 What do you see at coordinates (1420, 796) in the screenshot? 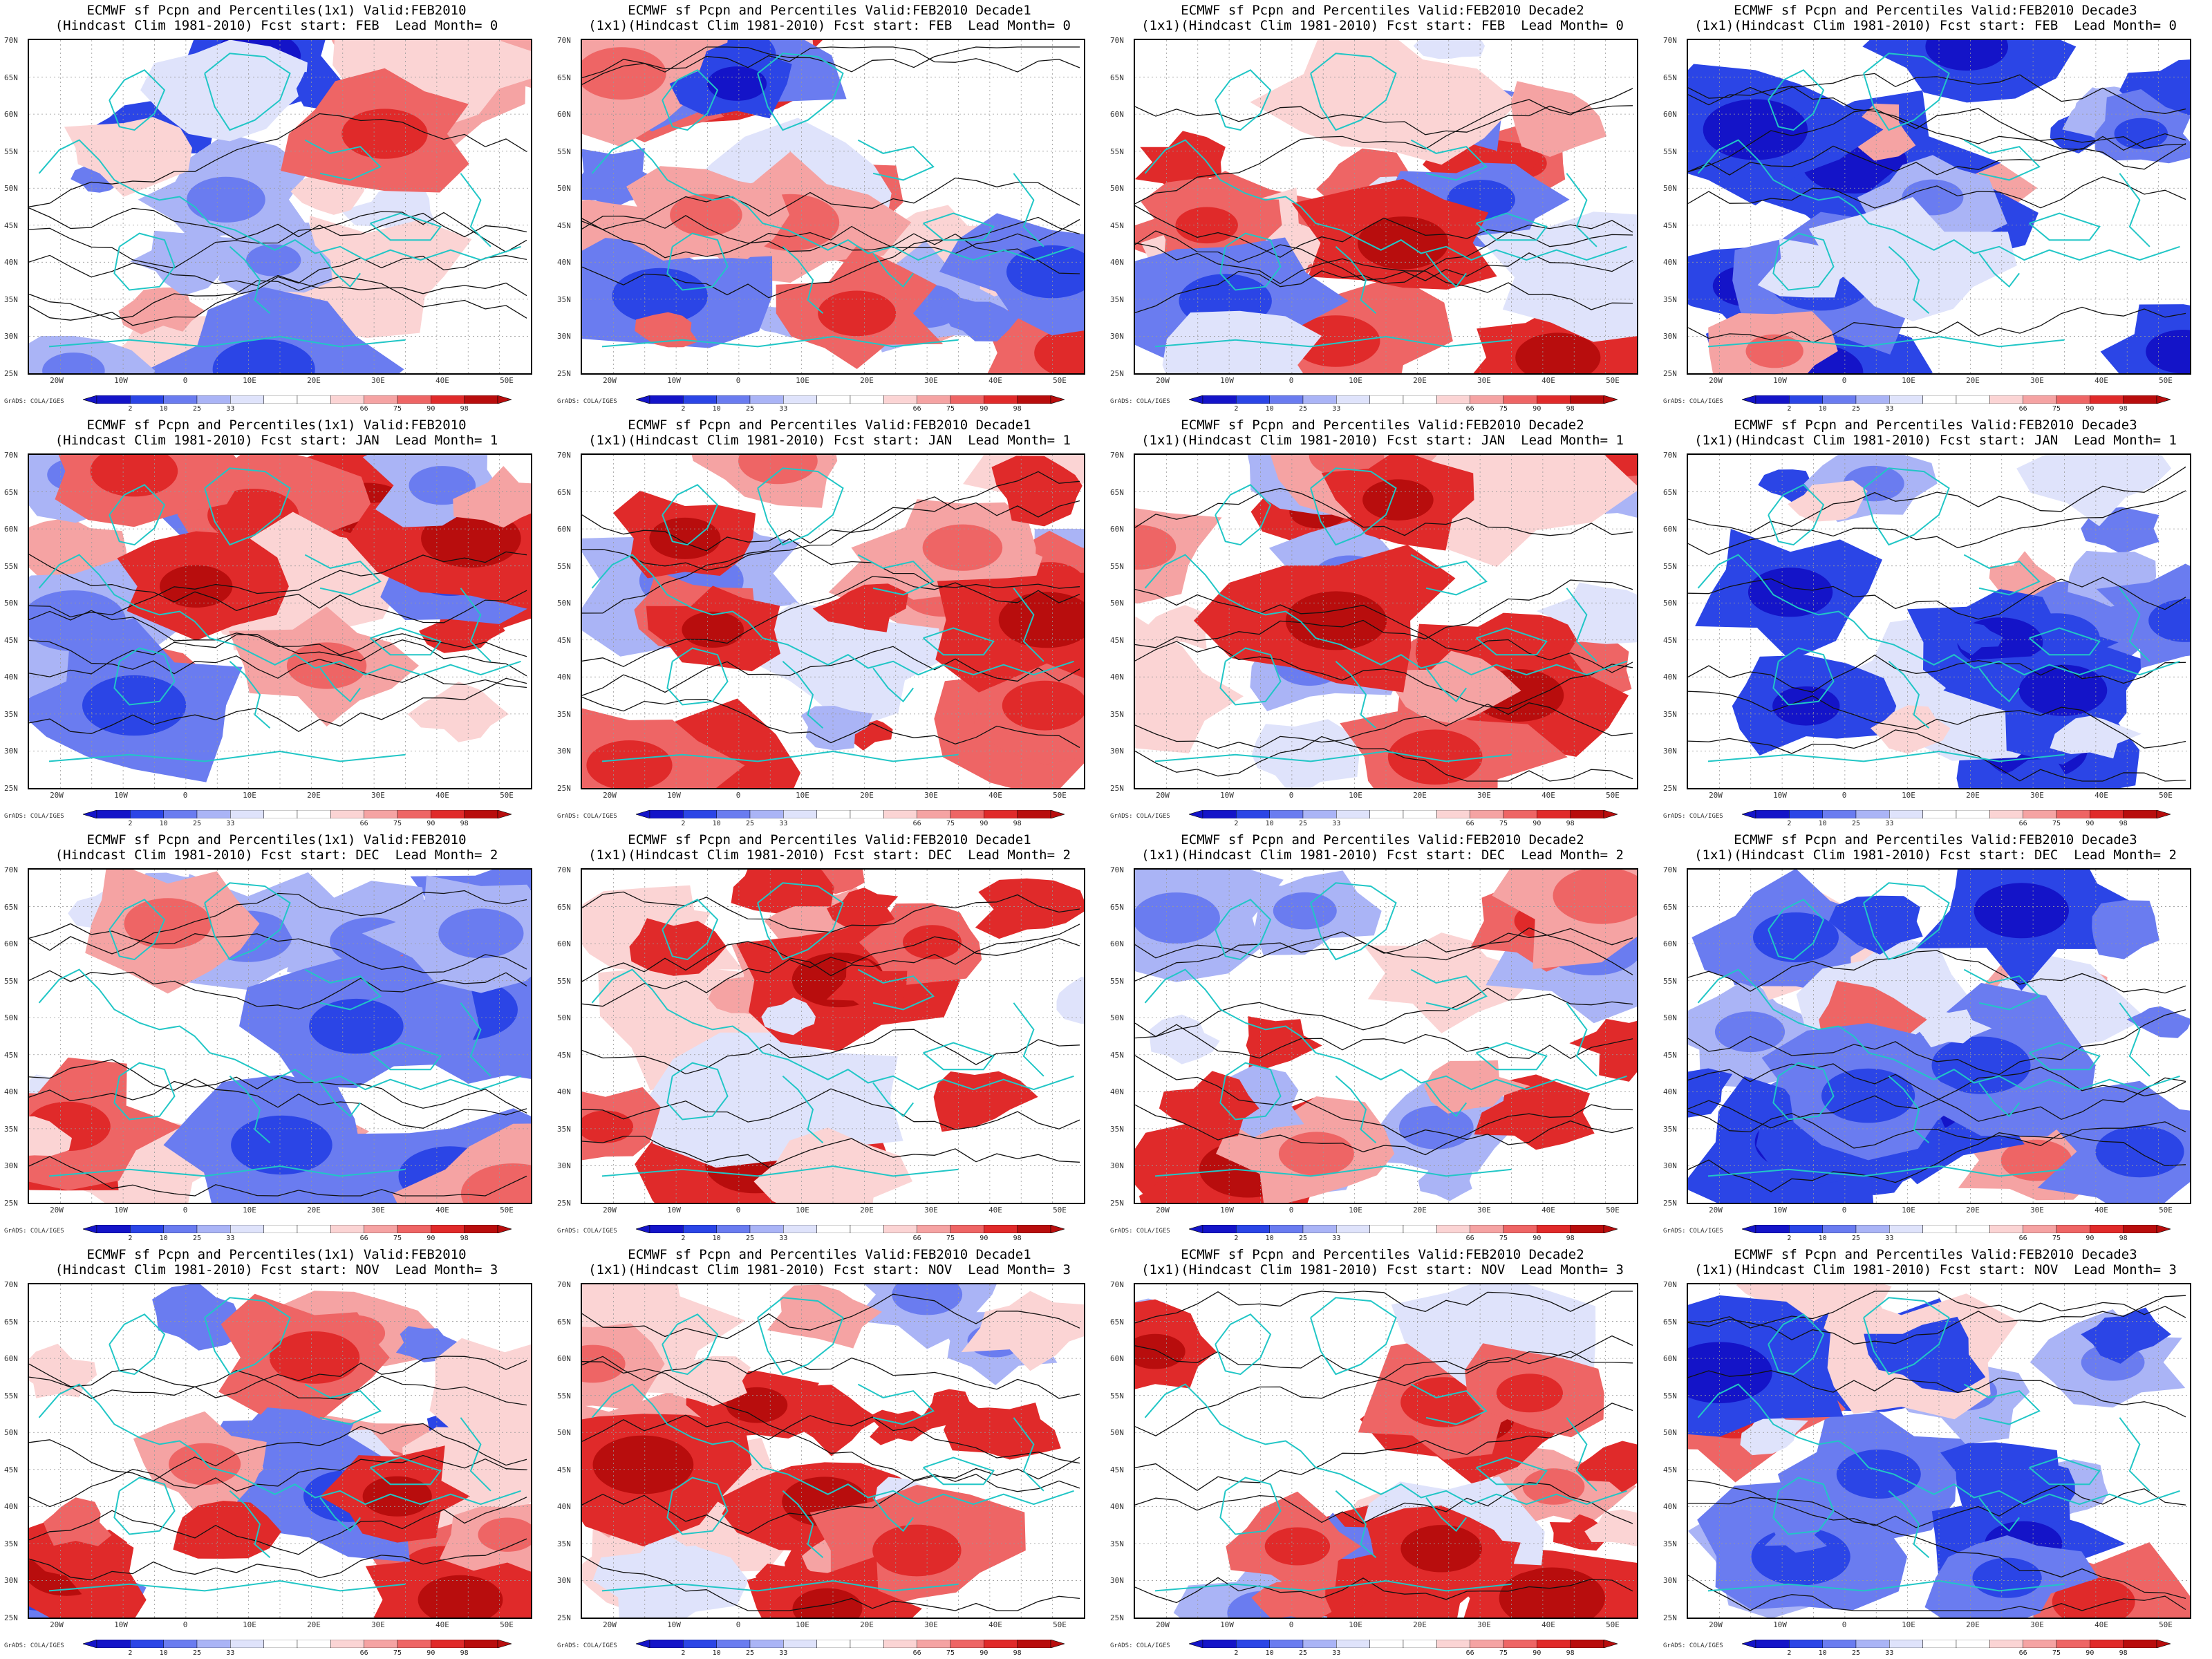
I see `longitude-label: 20E` at bounding box center [1420, 796].